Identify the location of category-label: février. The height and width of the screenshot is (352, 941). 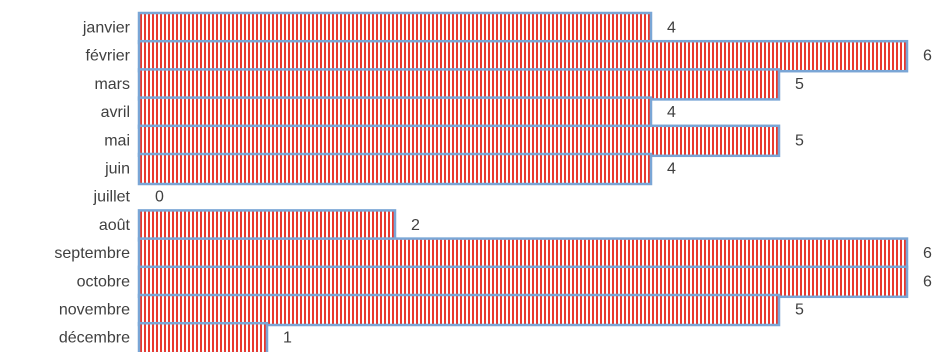
(108, 56).